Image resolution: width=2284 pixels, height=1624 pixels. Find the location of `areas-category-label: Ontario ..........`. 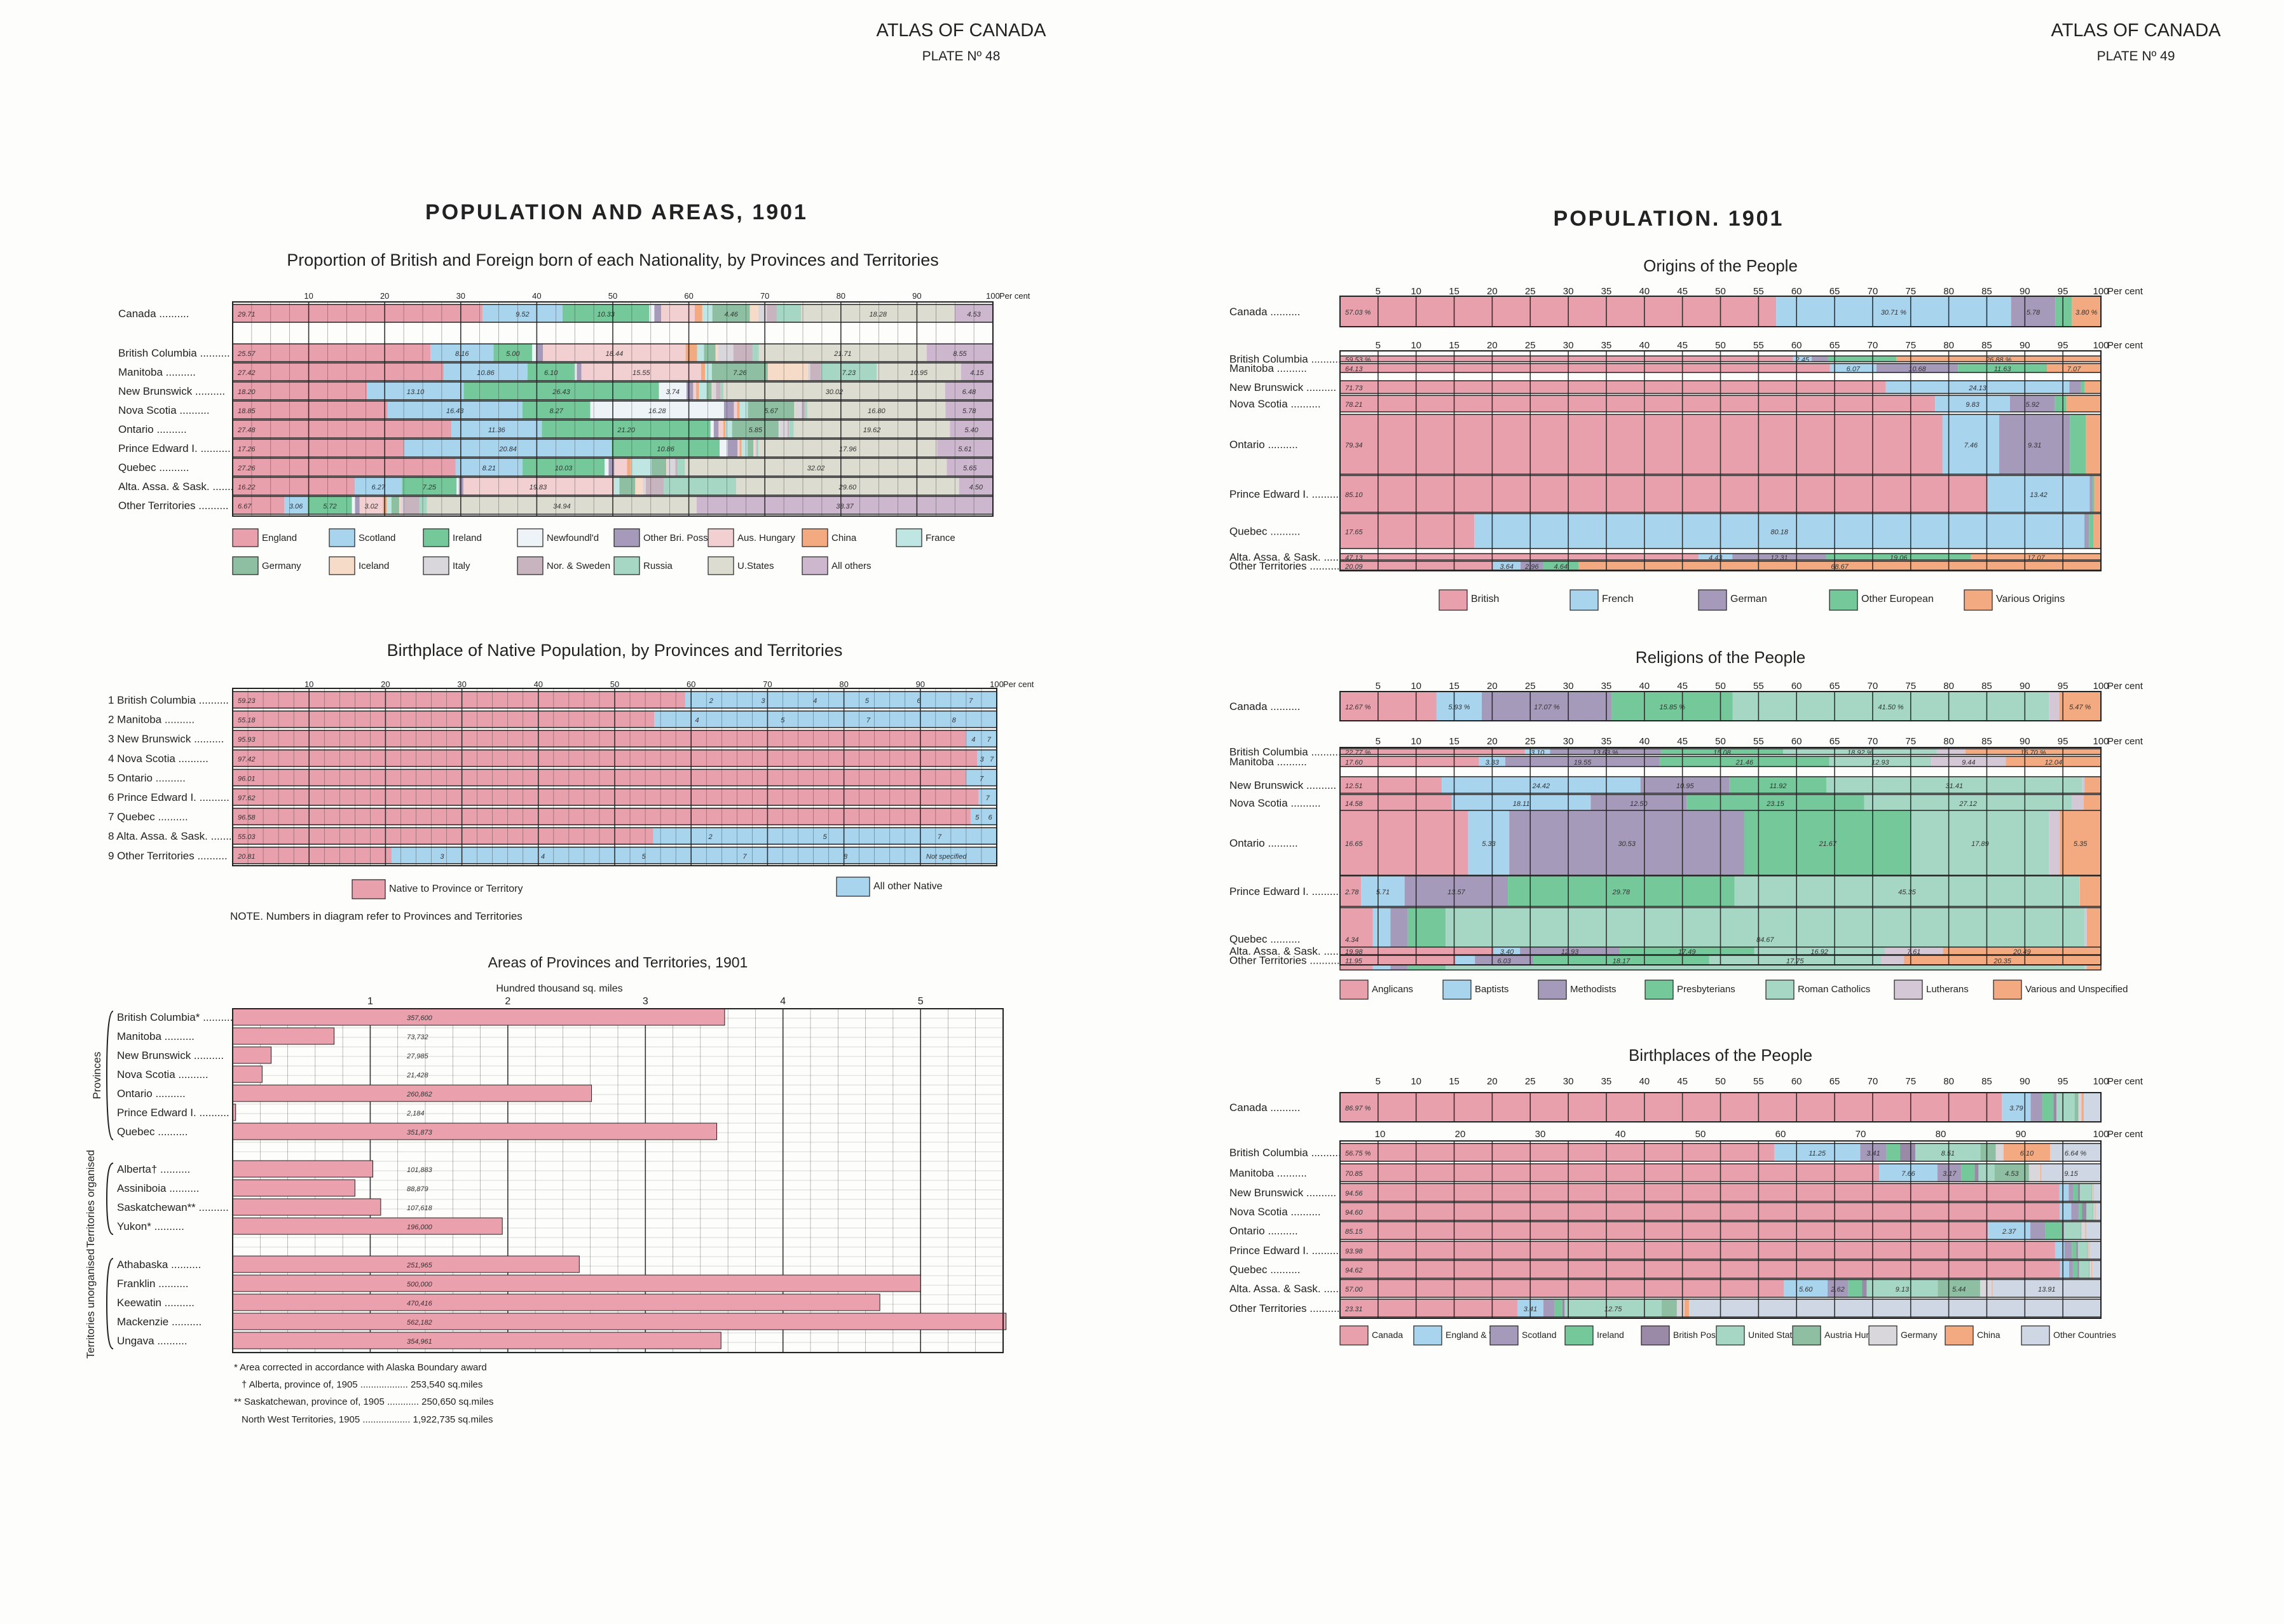

areas-category-label: Ontario .......... is located at coordinates (151, 1094).